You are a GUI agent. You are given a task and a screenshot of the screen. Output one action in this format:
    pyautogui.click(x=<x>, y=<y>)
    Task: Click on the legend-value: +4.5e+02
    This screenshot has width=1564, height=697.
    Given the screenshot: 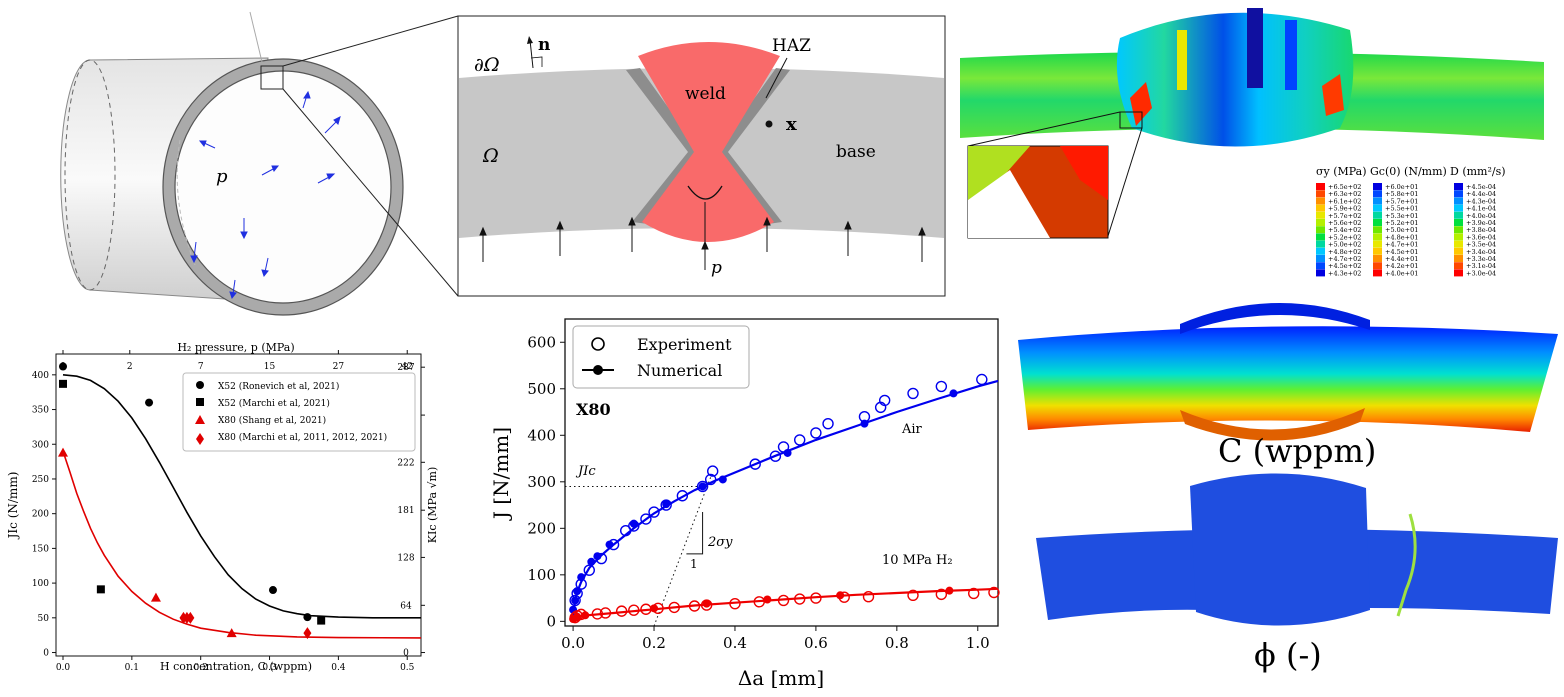 What is the action you would take?
    pyautogui.click(x=1344, y=266)
    